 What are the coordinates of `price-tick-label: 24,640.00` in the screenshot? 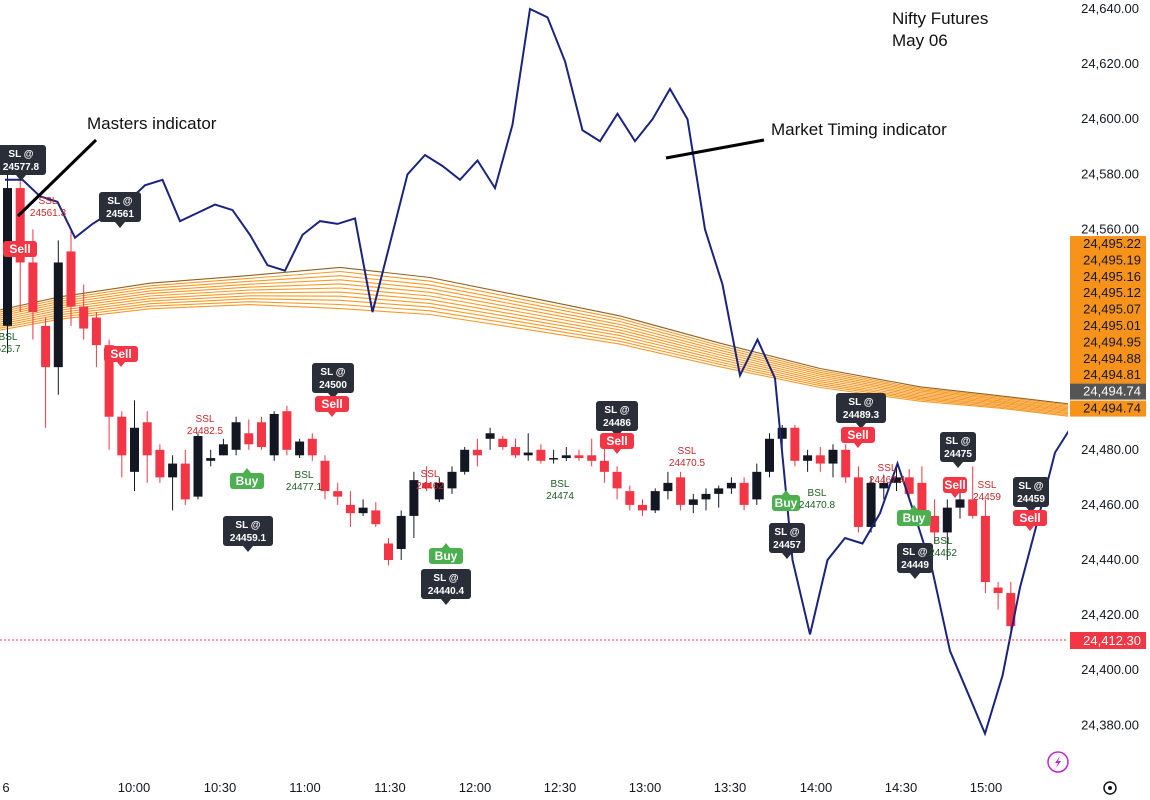 It's located at (1110, 8).